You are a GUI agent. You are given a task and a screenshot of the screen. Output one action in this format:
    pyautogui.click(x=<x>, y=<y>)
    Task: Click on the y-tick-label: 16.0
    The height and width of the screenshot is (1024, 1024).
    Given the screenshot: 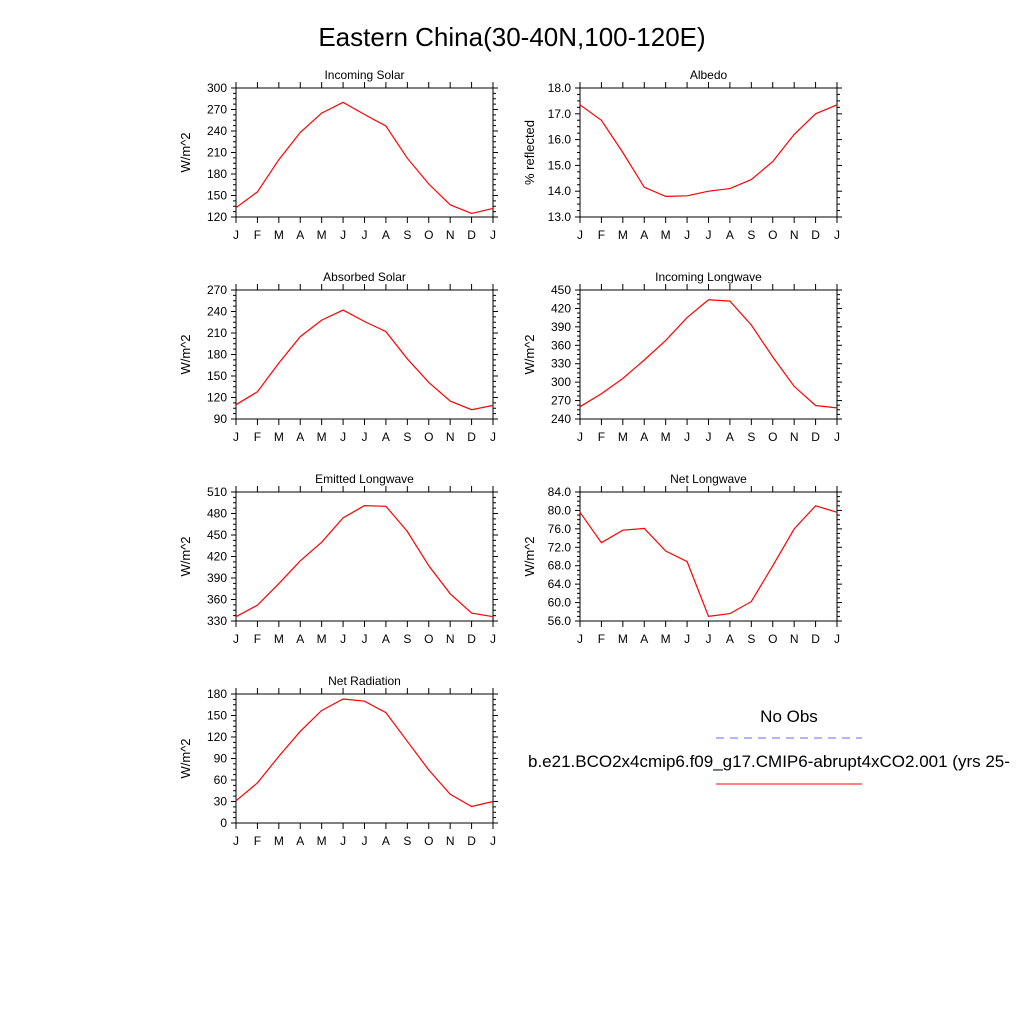 What is the action you would take?
    pyautogui.click(x=560, y=140)
    